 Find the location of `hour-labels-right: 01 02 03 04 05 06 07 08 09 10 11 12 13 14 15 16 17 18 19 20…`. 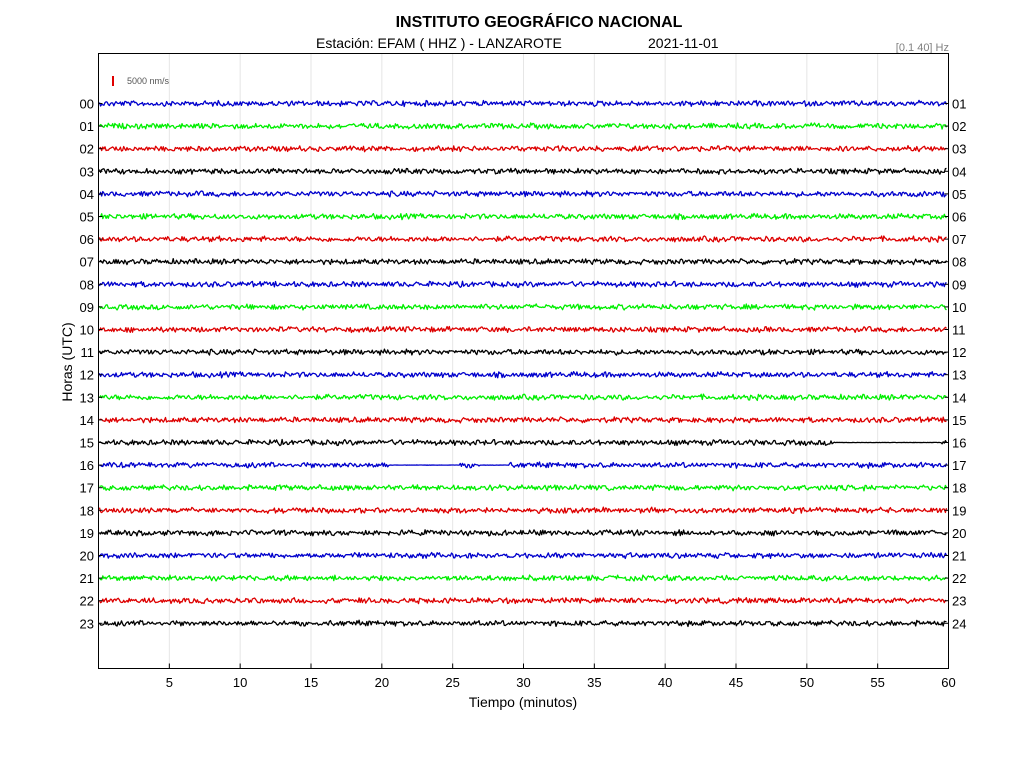

hour-labels-right: 01 02 03 04 05 06 07 08 09 10 11 12 13 14 15 16 17 18 19 20… is located at coordinates (955, 364).